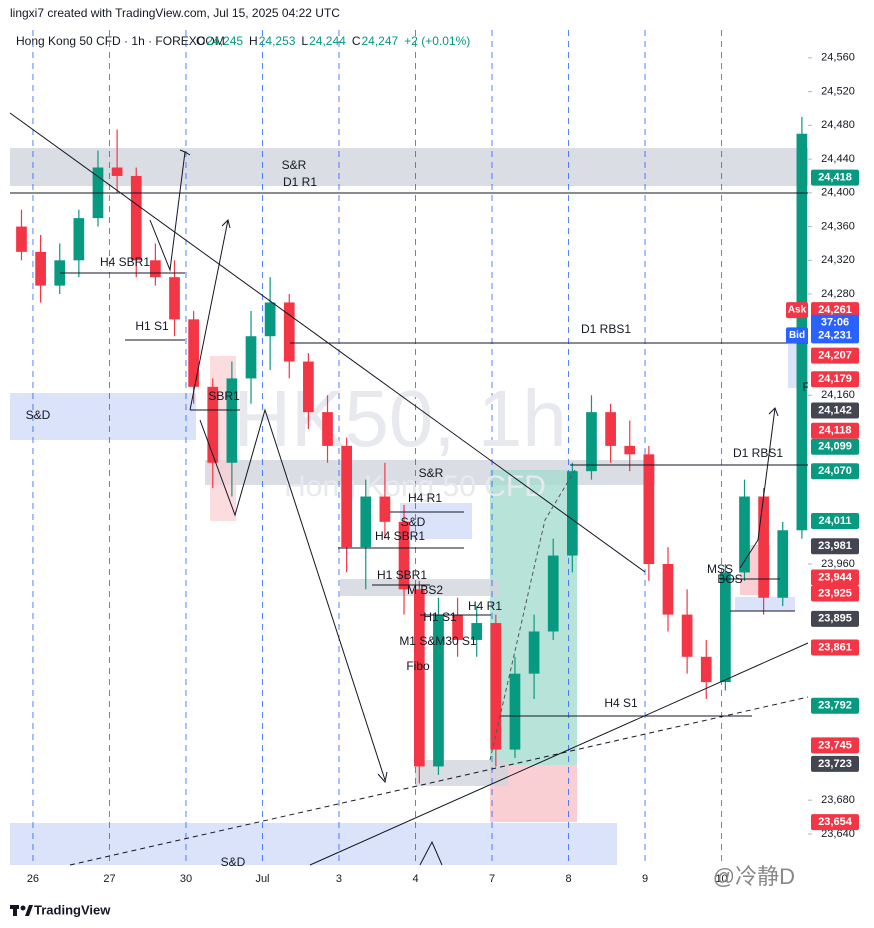 The height and width of the screenshot is (928, 874). Describe the element at coordinates (33, 879) in the screenshot. I see `x-tick-label: 26` at that location.